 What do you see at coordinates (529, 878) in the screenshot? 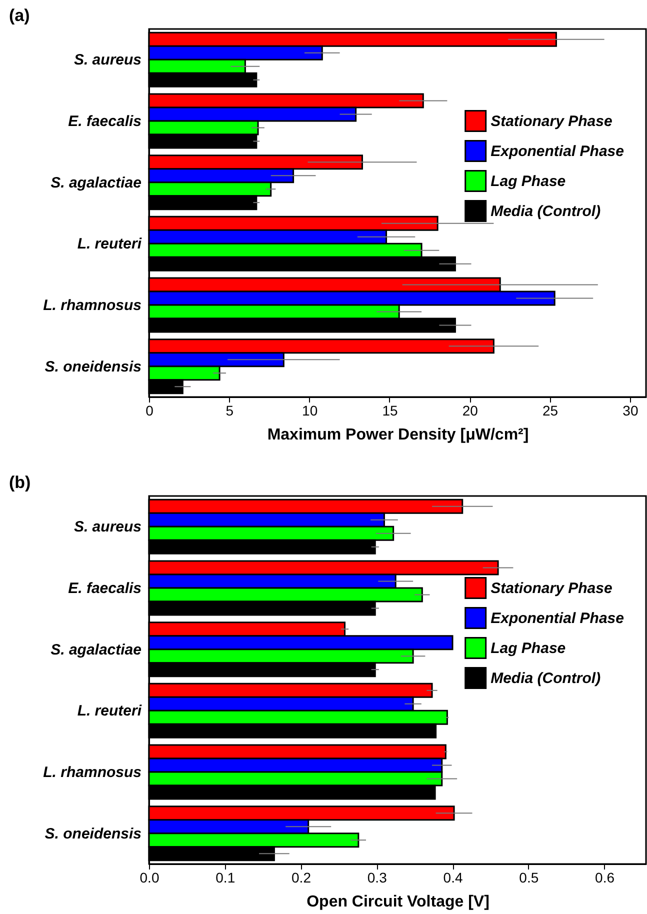
I see `x-tick-label: 0.5` at bounding box center [529, 878].